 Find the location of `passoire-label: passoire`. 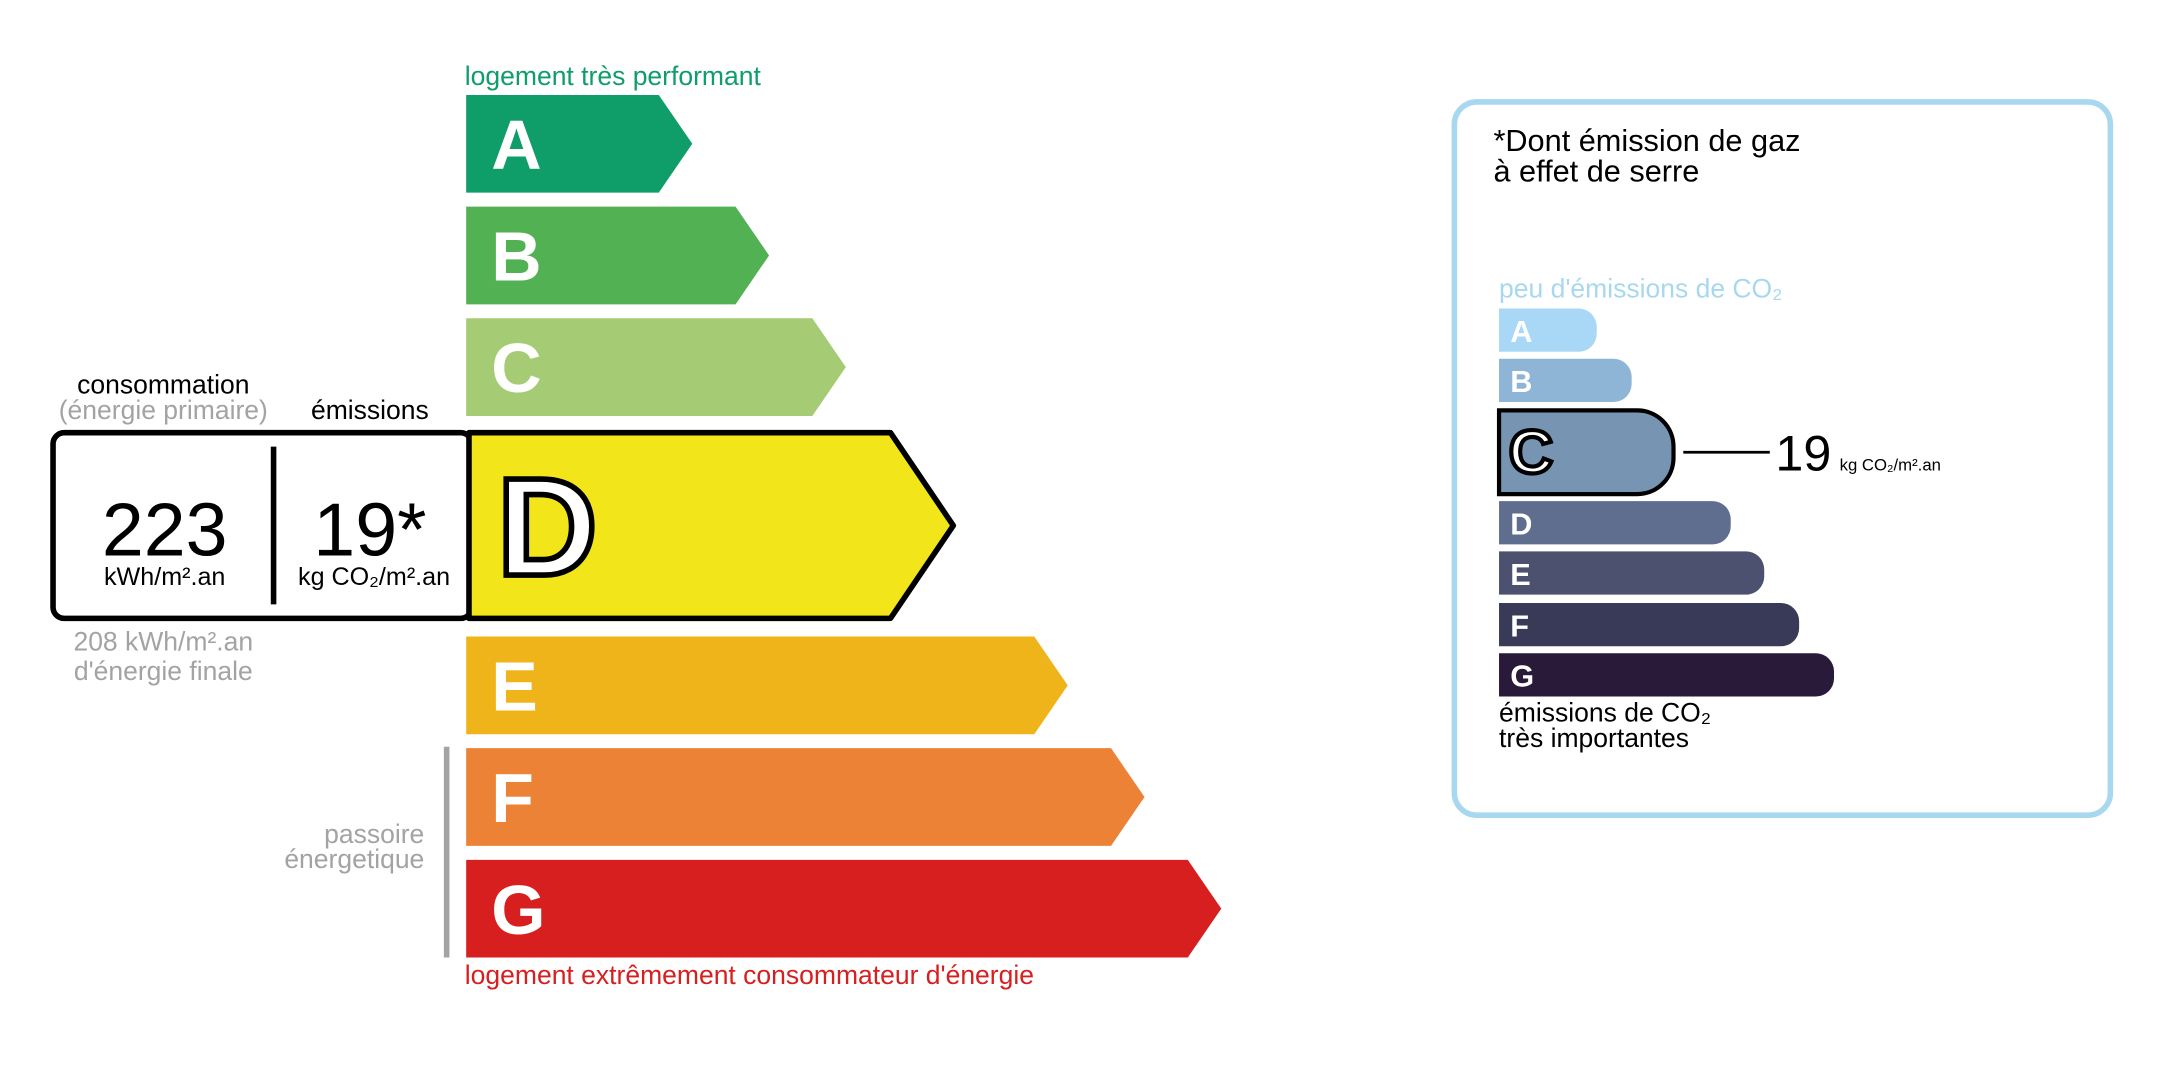

passoire-label: passoire is located at coordinates (374, 834).